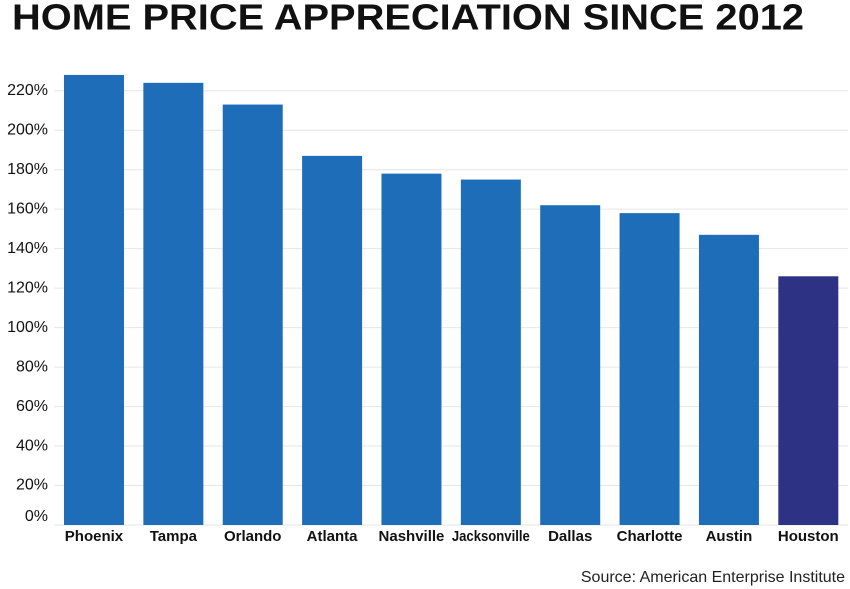 The image size is (850, 589). What do you see at coordinates (27, 248) in the screenshot?
I see `y-tick-label: 140%` at bounding box center [27, 248].